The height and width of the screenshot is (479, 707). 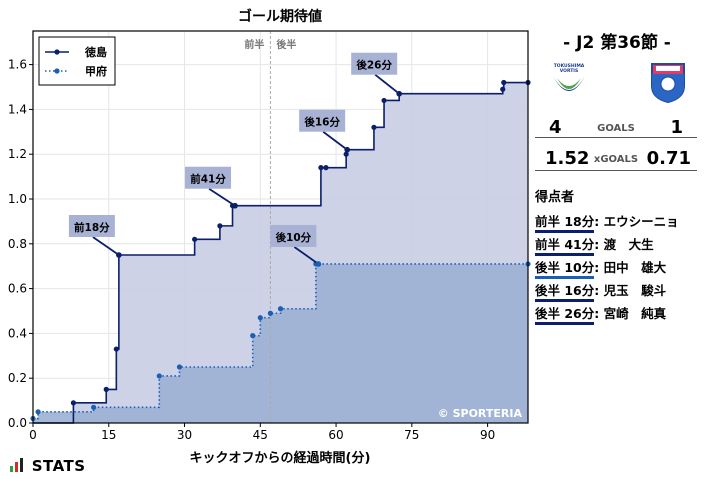 I want to click on y-tick-label: 0.4, so click(x=17, y=333).